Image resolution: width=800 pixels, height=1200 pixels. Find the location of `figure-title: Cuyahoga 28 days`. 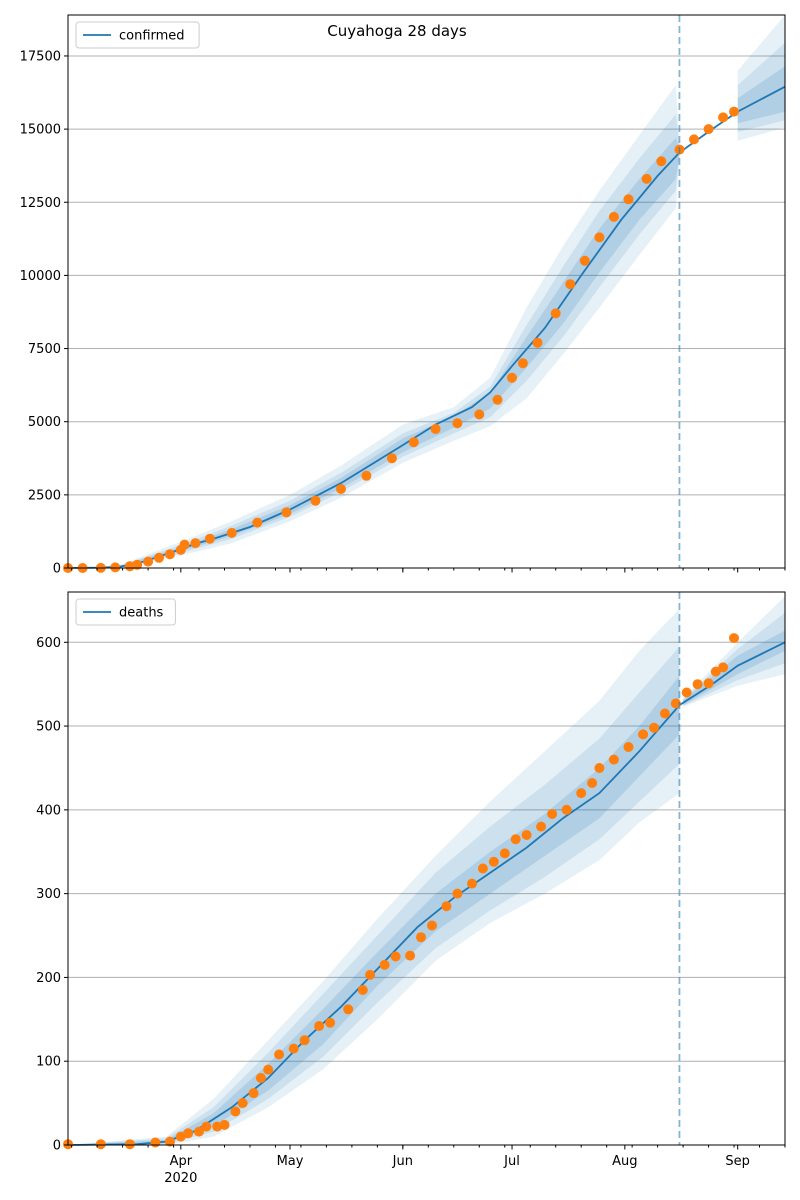

figure-title: Cuyahoga 28 days is located at coordinates (397, 31).